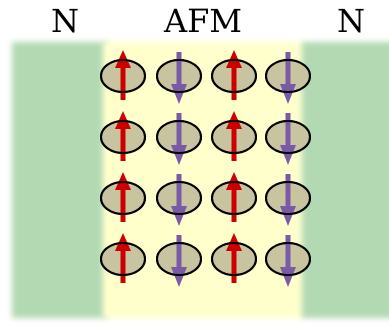 The height and width of the screenshot is (330, 389). I want to click on right-region-label: N, so click(351, 21).